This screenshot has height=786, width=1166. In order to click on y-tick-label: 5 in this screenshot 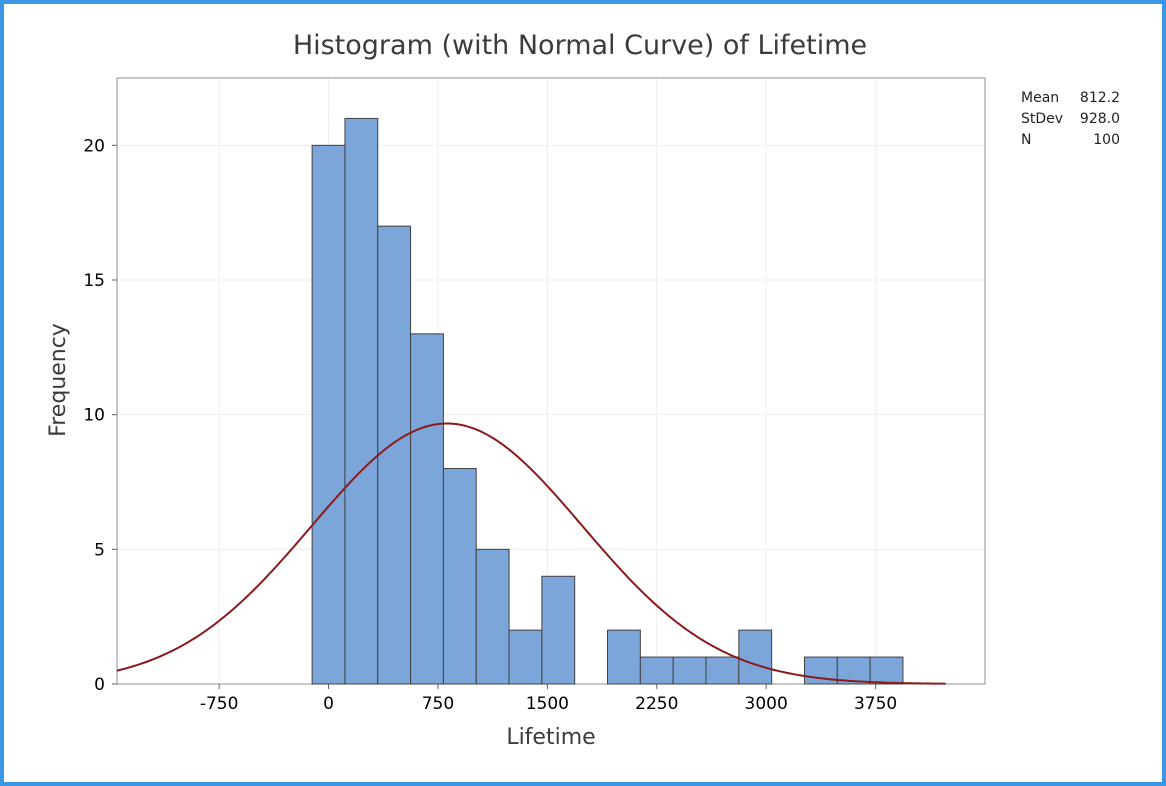, I will do `click(99, 550)`.